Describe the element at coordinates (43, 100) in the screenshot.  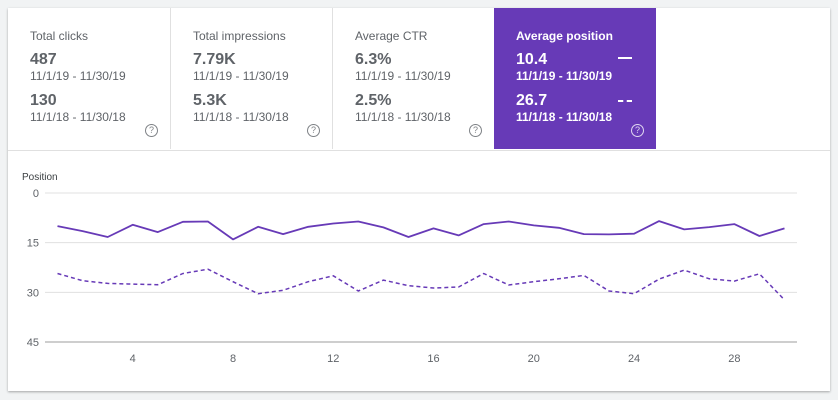
I see `metric-previous-value: 130` at that location.